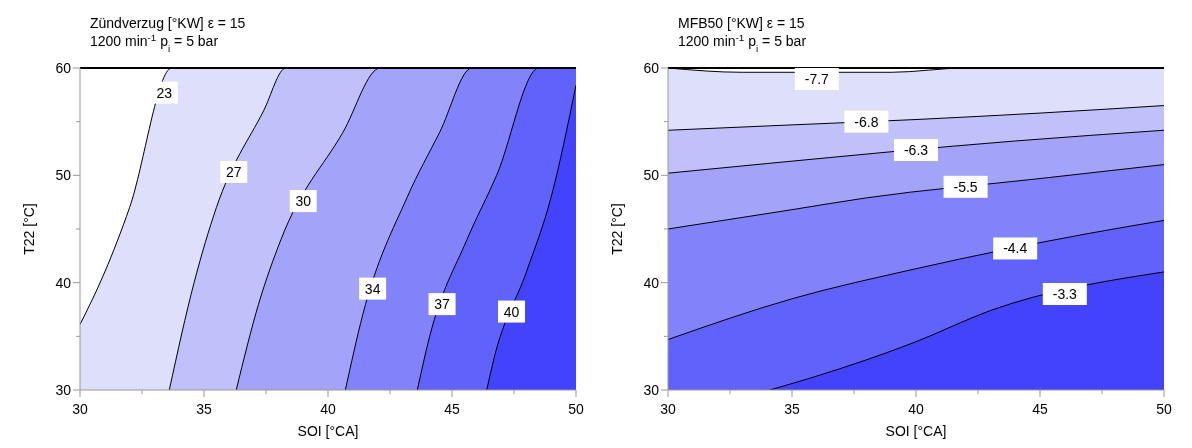 The image size is (1192, 448). I want to click on series-label: 23, so click(164, 92).